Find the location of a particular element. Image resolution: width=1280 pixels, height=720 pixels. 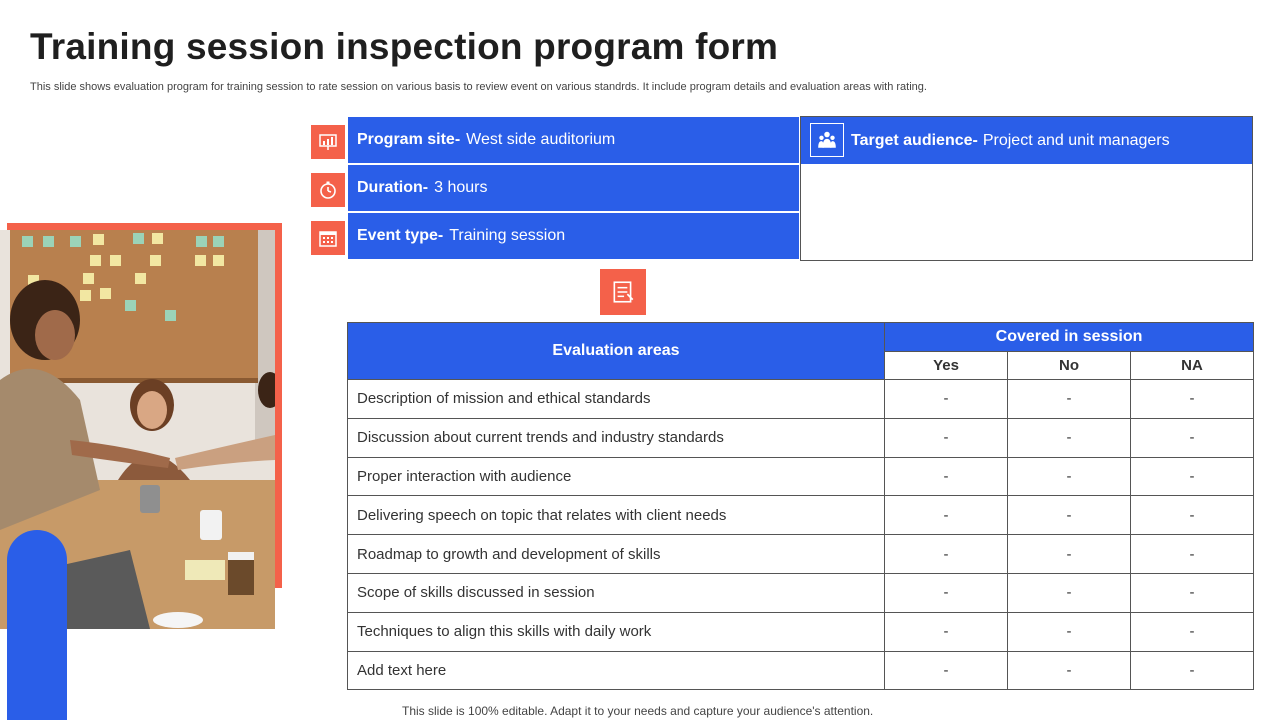

duration-label: Duration- is located at coordinates (393, 187).